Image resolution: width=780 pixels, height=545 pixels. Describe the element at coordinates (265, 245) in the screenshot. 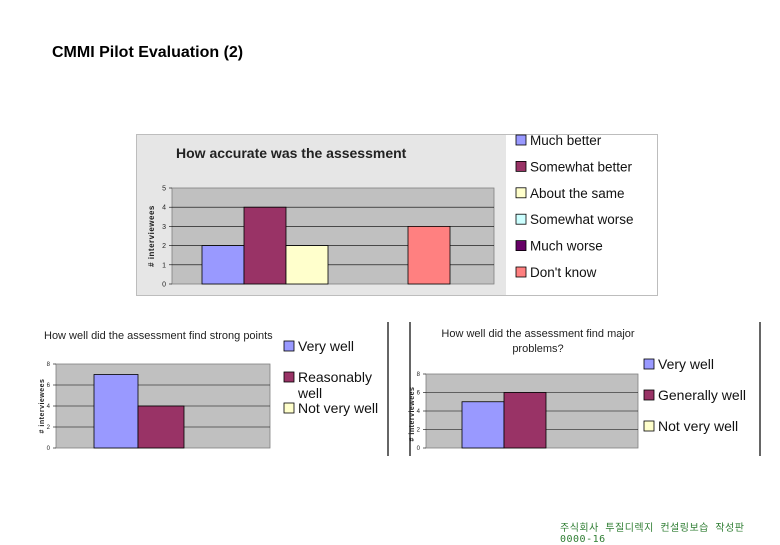

I see `bar-somewhat-better` at that location.